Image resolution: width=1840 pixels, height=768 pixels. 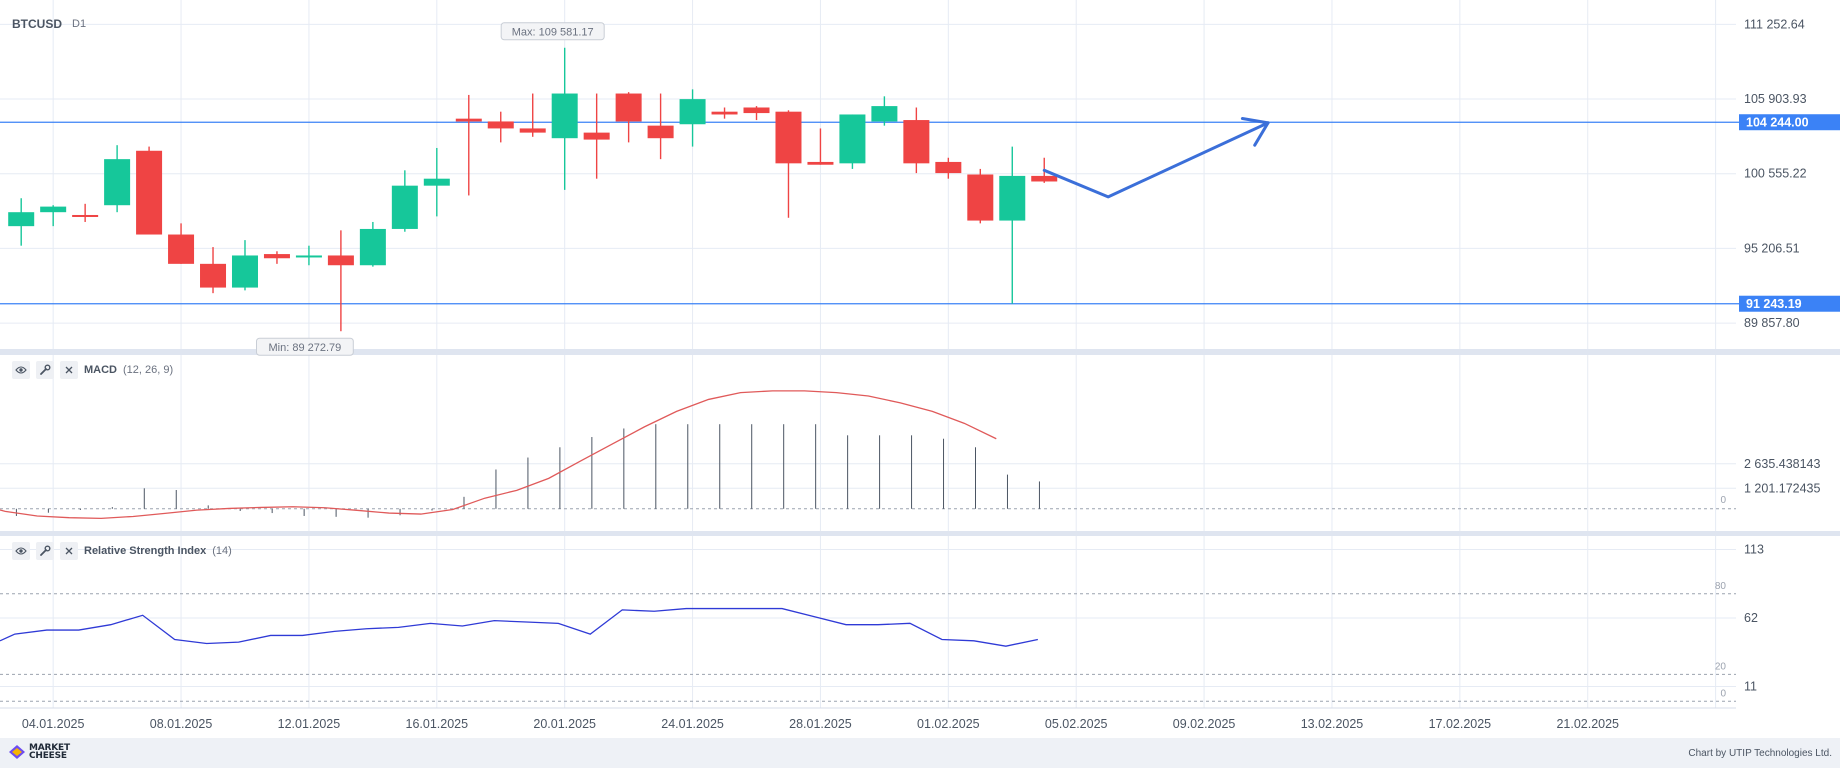 I want to click on time-axis-tick: 17.02.2025, so click(x=1460, y=724).